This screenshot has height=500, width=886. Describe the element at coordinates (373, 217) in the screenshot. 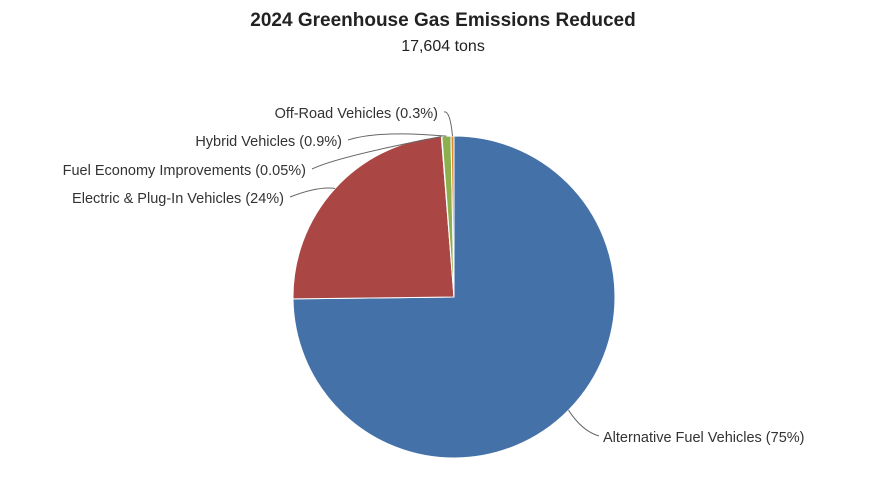

I see `pie-slice-electric-plug-in-vehicles` at that location.